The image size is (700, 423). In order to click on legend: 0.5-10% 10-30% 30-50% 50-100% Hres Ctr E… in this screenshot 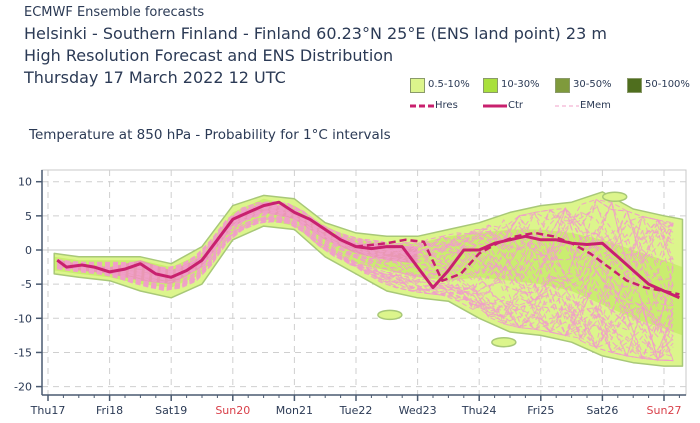, I will do `click(555, 98)`.